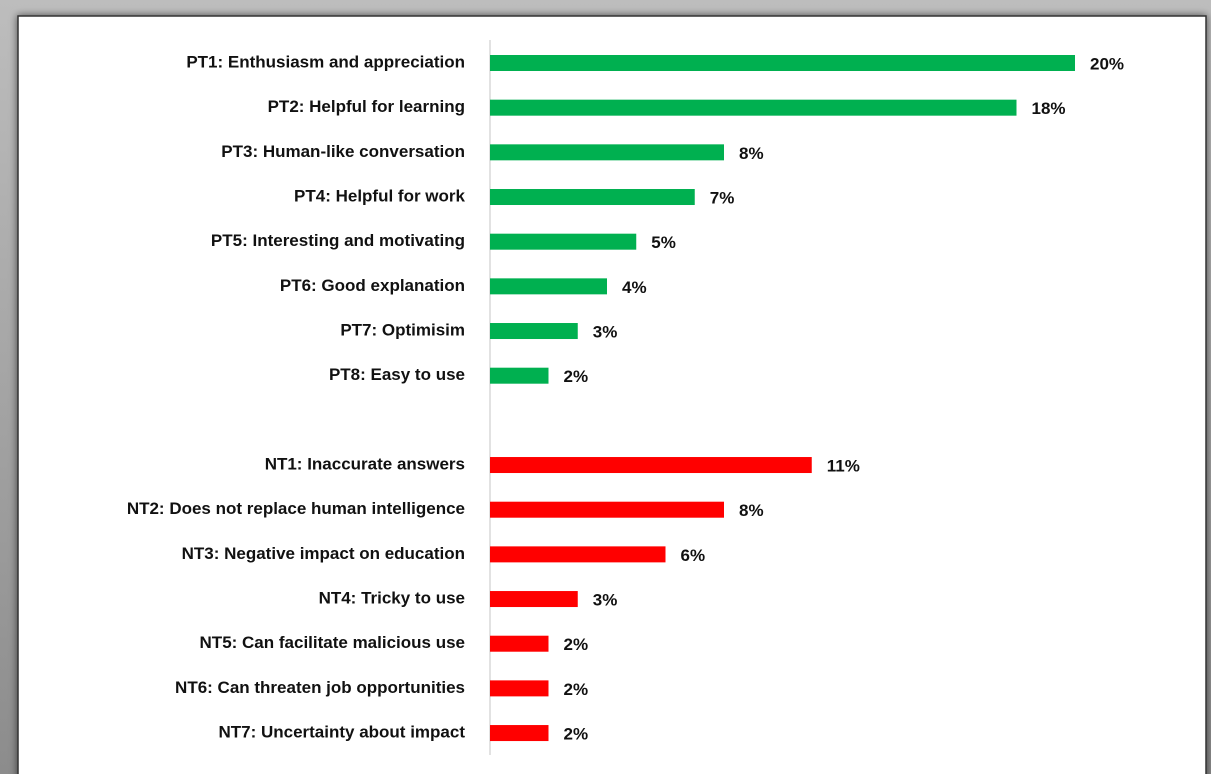 This screenshot has height=774, width=1211. What do you see at coordinates (372, 285) in the screenshot?
I see `category-label: PT6: Good explanation` at bounding box center [372, 285].